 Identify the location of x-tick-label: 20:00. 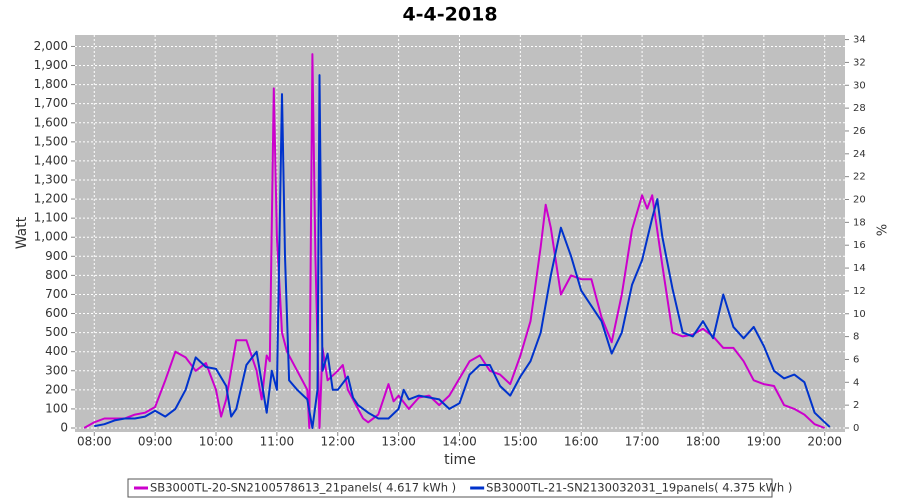
(824, 442).